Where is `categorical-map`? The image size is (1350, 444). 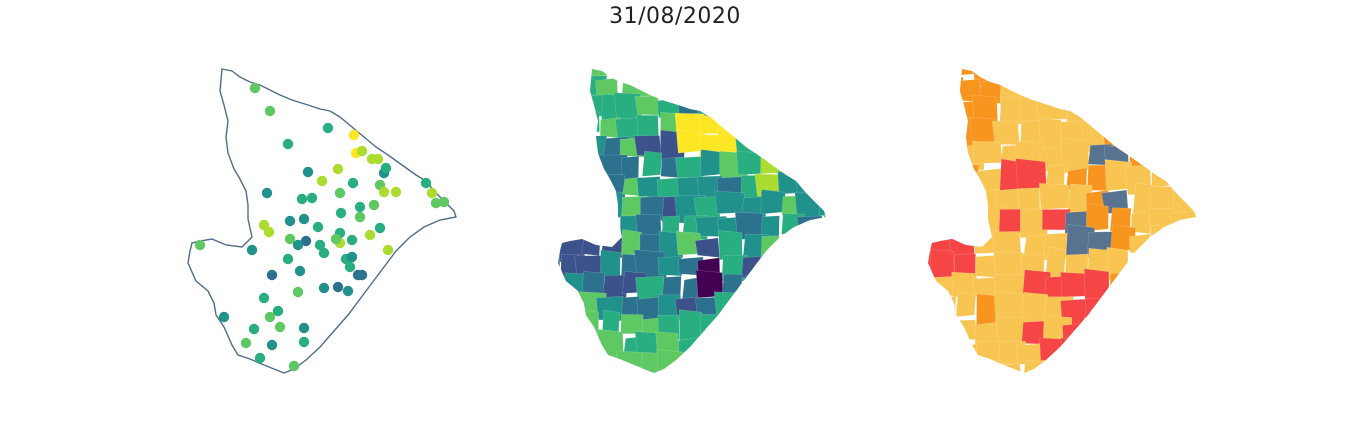
categorical-map is located at coordinates (1069, 221).